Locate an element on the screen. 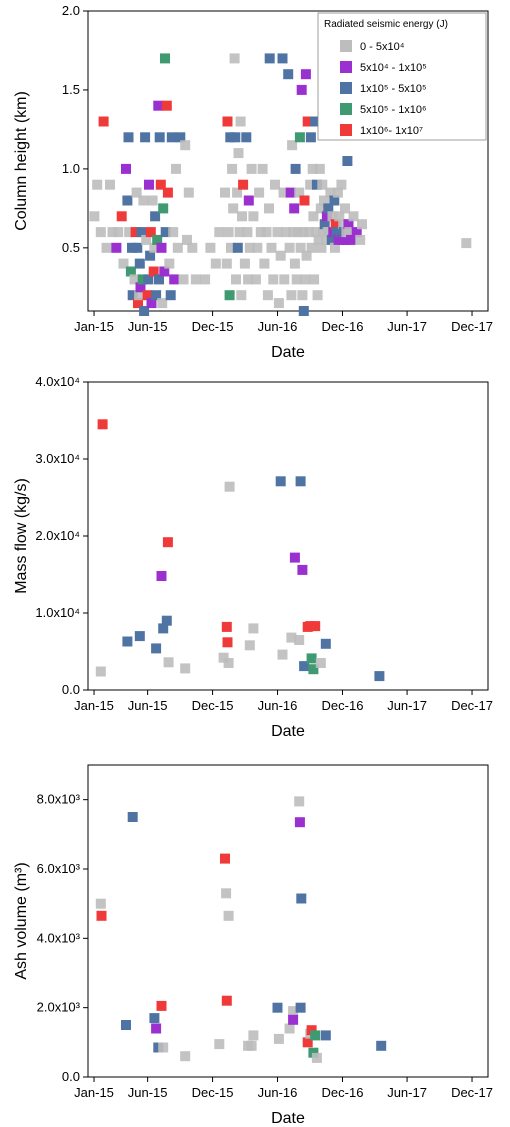  y-tick-label: 0.5 is located at coordinates (71, 247).